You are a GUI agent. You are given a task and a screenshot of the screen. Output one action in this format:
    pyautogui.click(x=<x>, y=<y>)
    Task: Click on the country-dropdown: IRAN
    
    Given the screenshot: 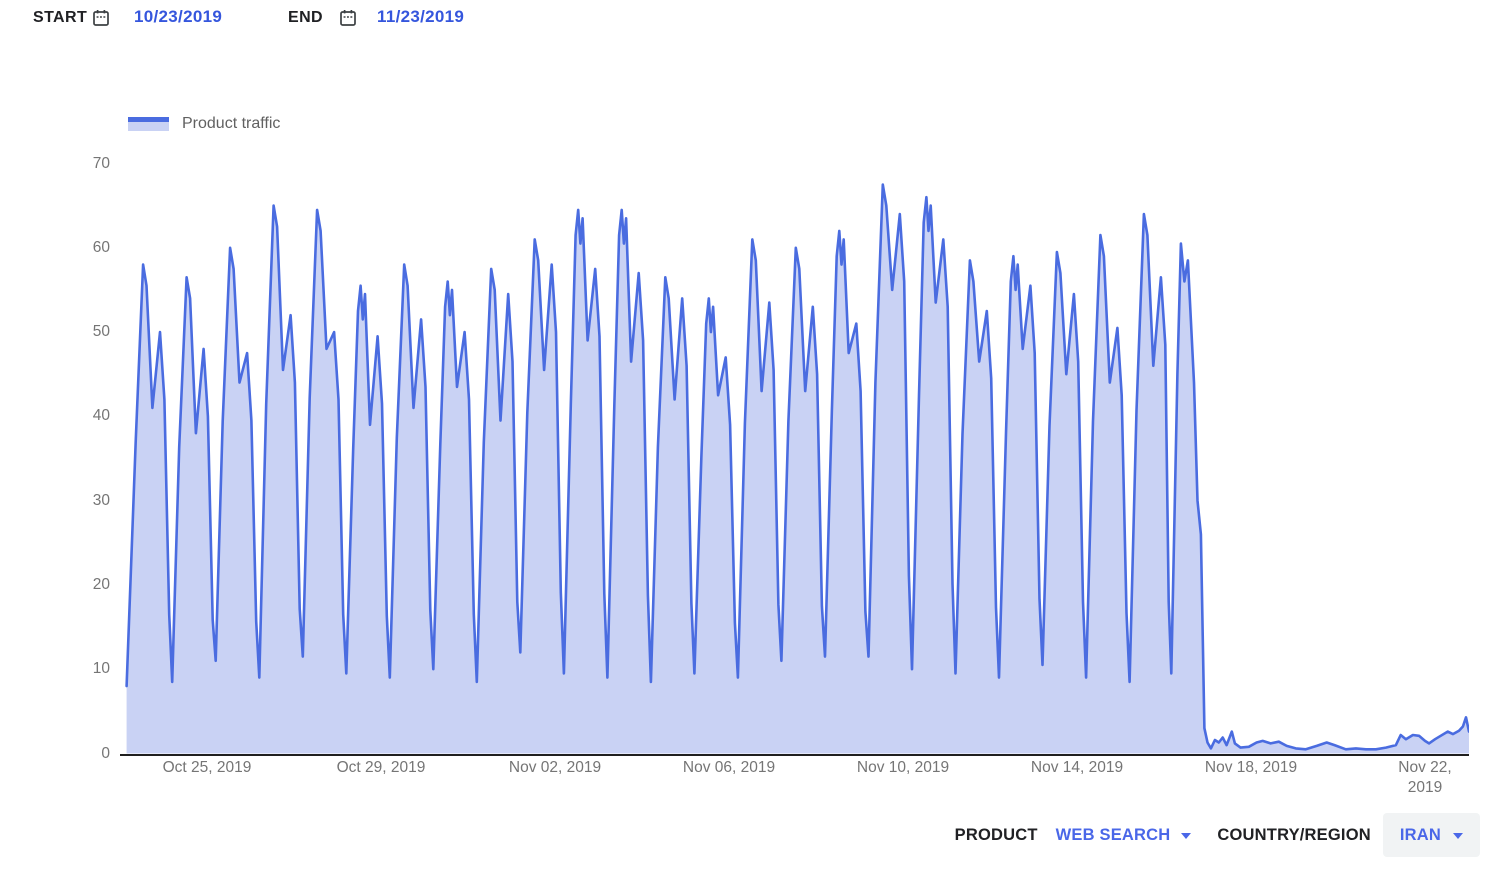 What is the action you would take?
    pyautogui.click(x=1431, y=835)
    